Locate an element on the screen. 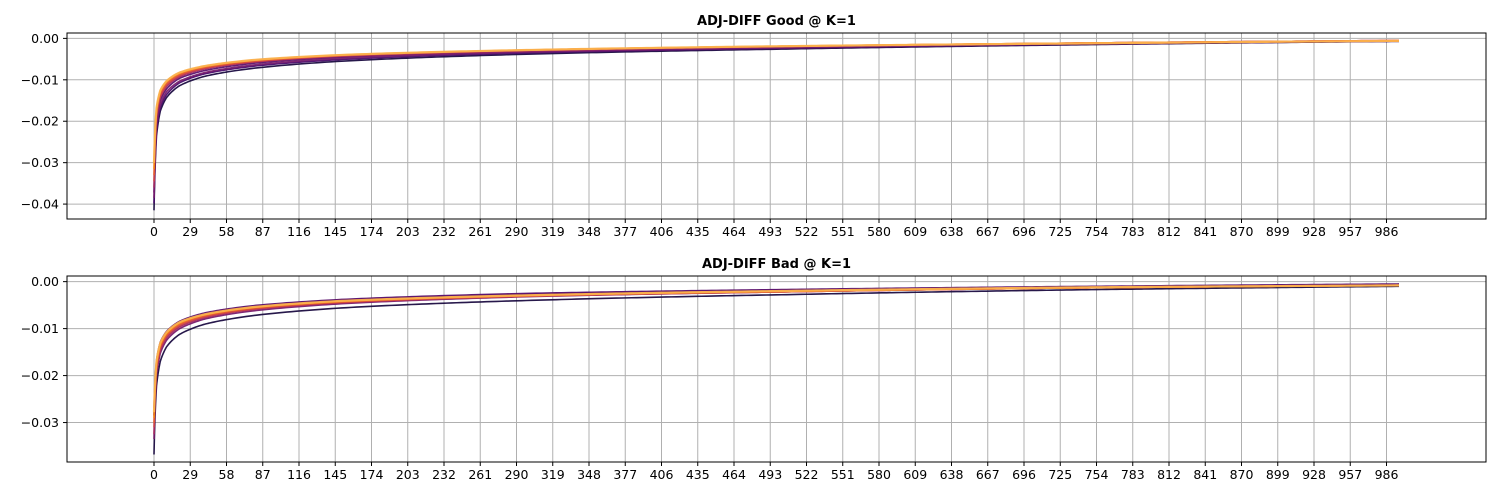 This screenshot has height=500, width=1500. y-tick-label: −0.04 is located at coordinates (40, 204).